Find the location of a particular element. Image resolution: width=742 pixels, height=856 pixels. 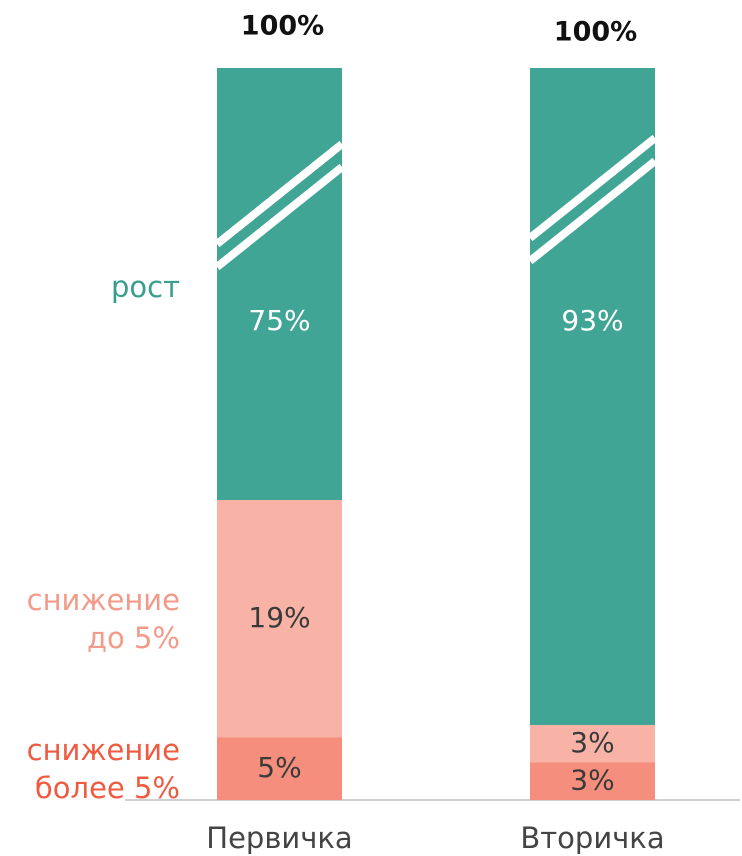

x-tick-label: Вторичка is located at coordinates (592, 838).